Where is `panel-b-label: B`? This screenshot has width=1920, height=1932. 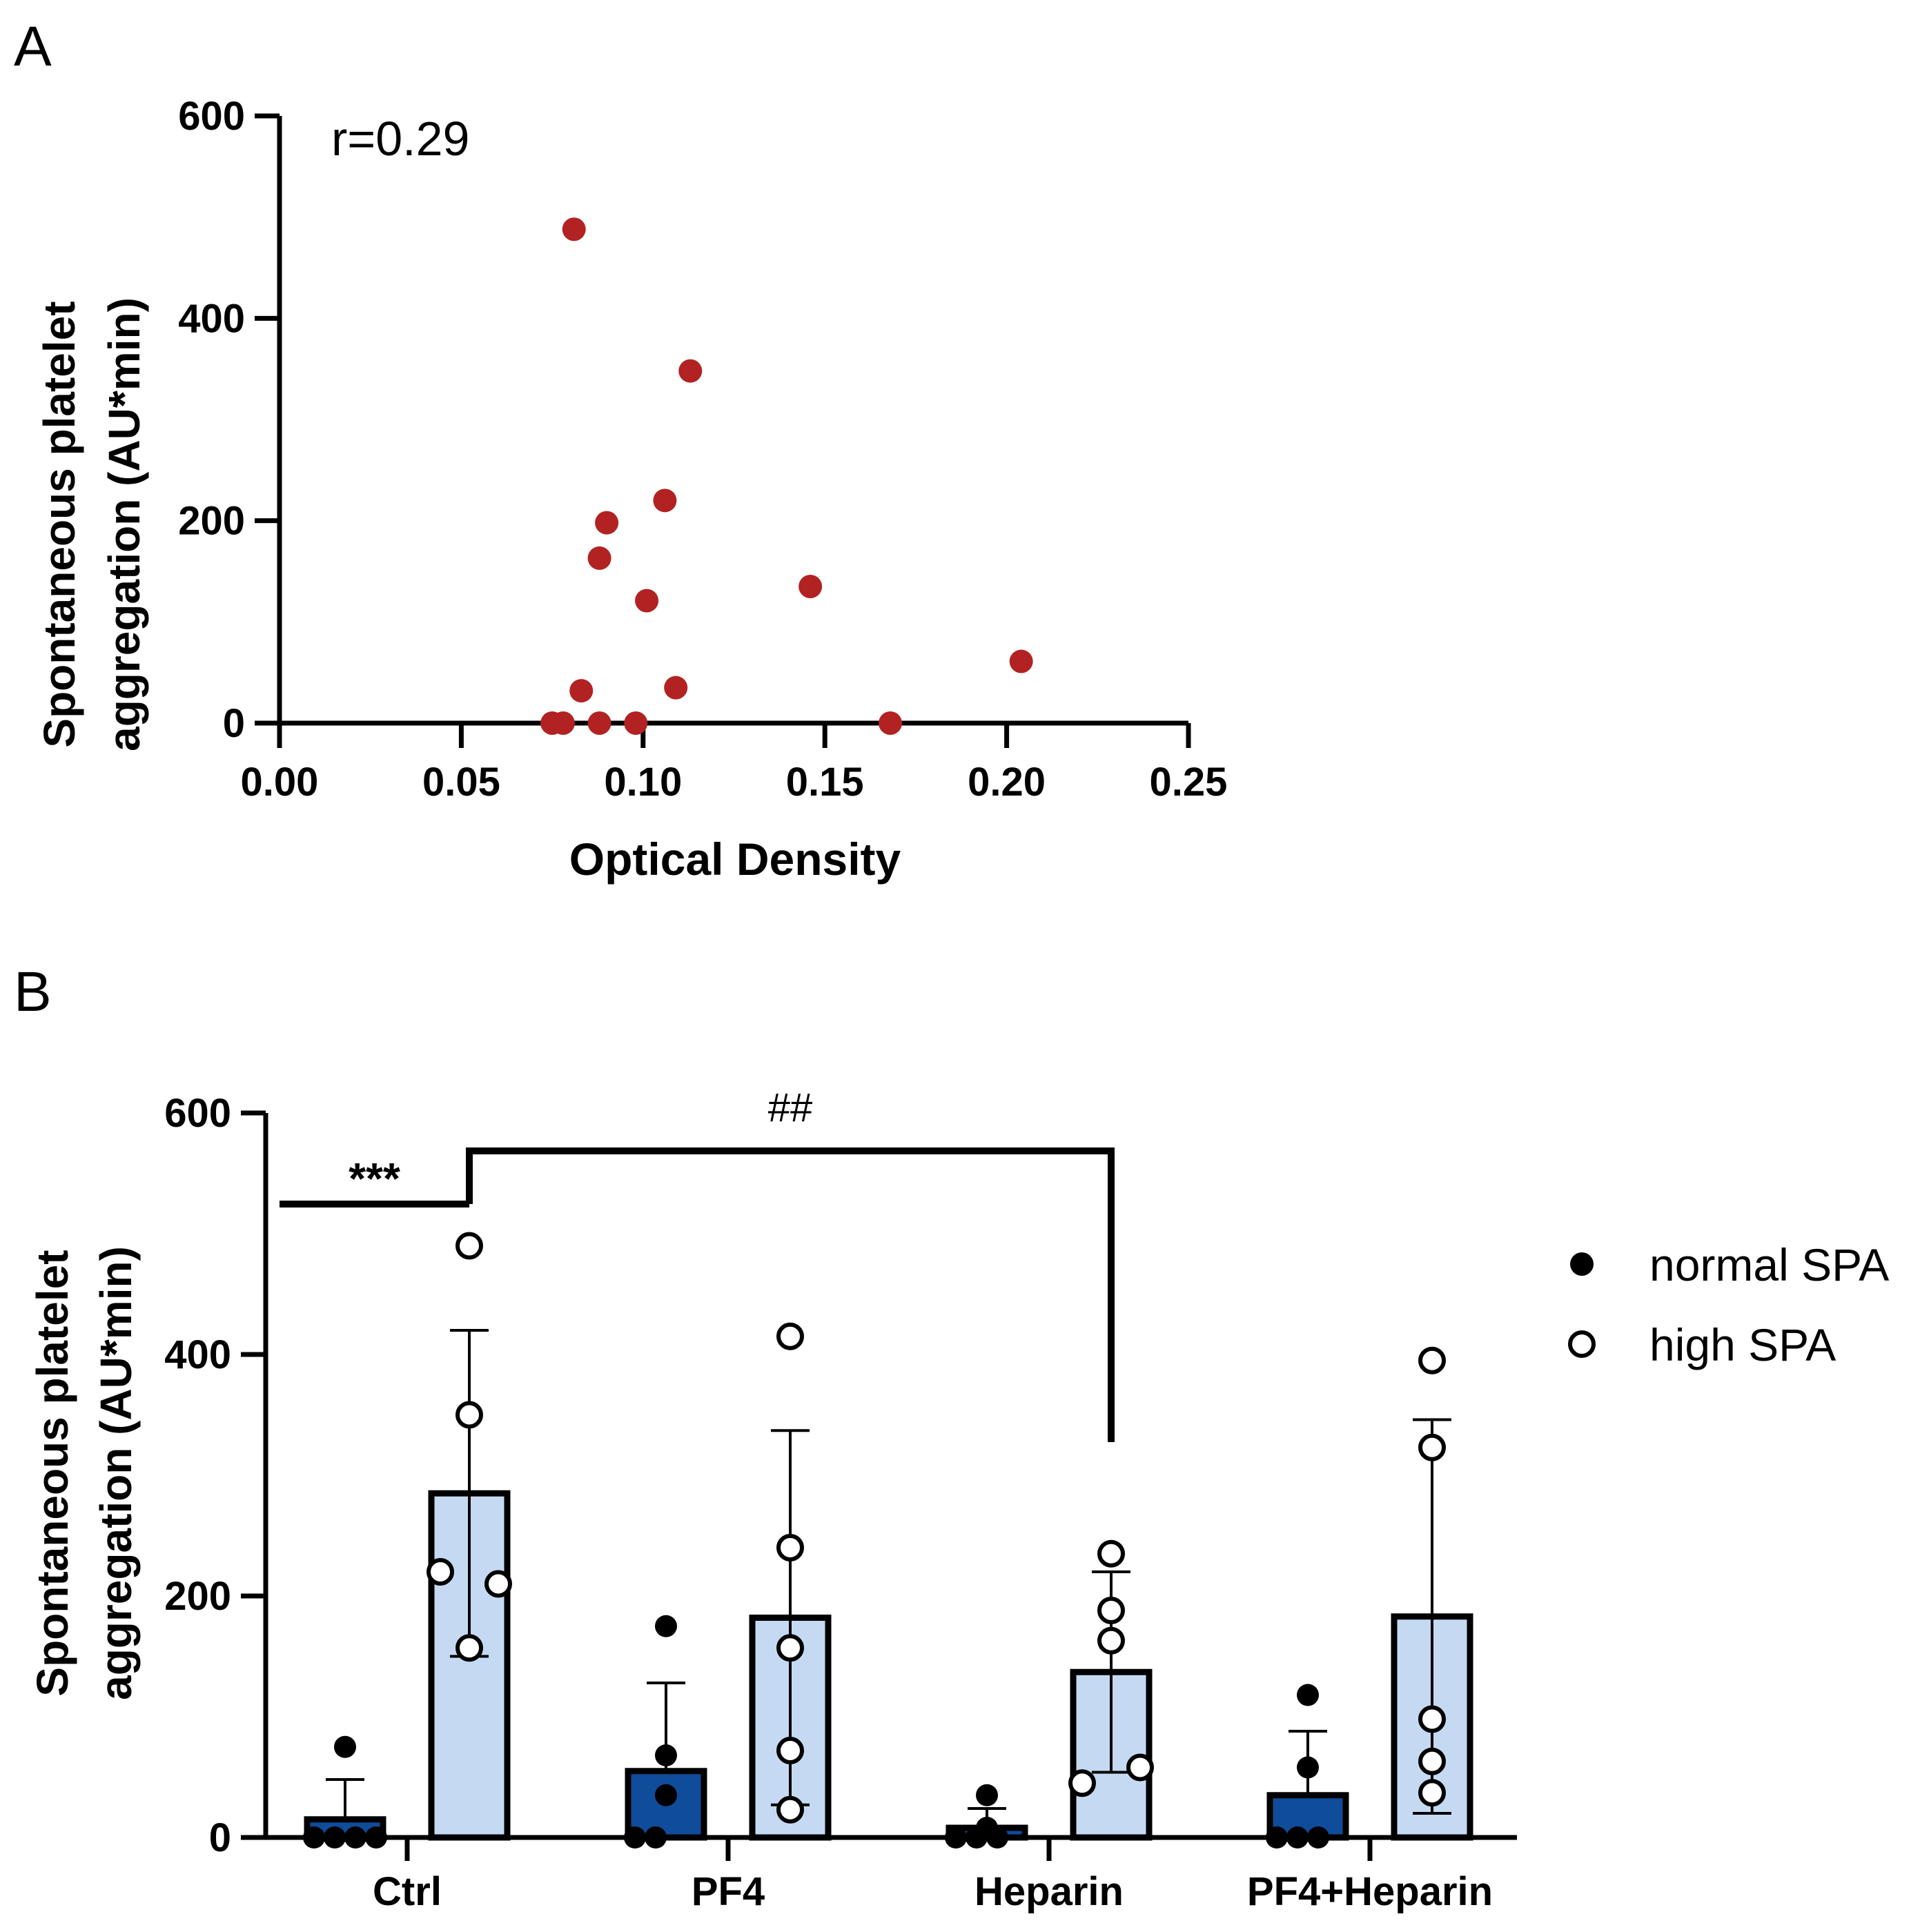
panel-b-label: B is located at coordinates (33, 991).